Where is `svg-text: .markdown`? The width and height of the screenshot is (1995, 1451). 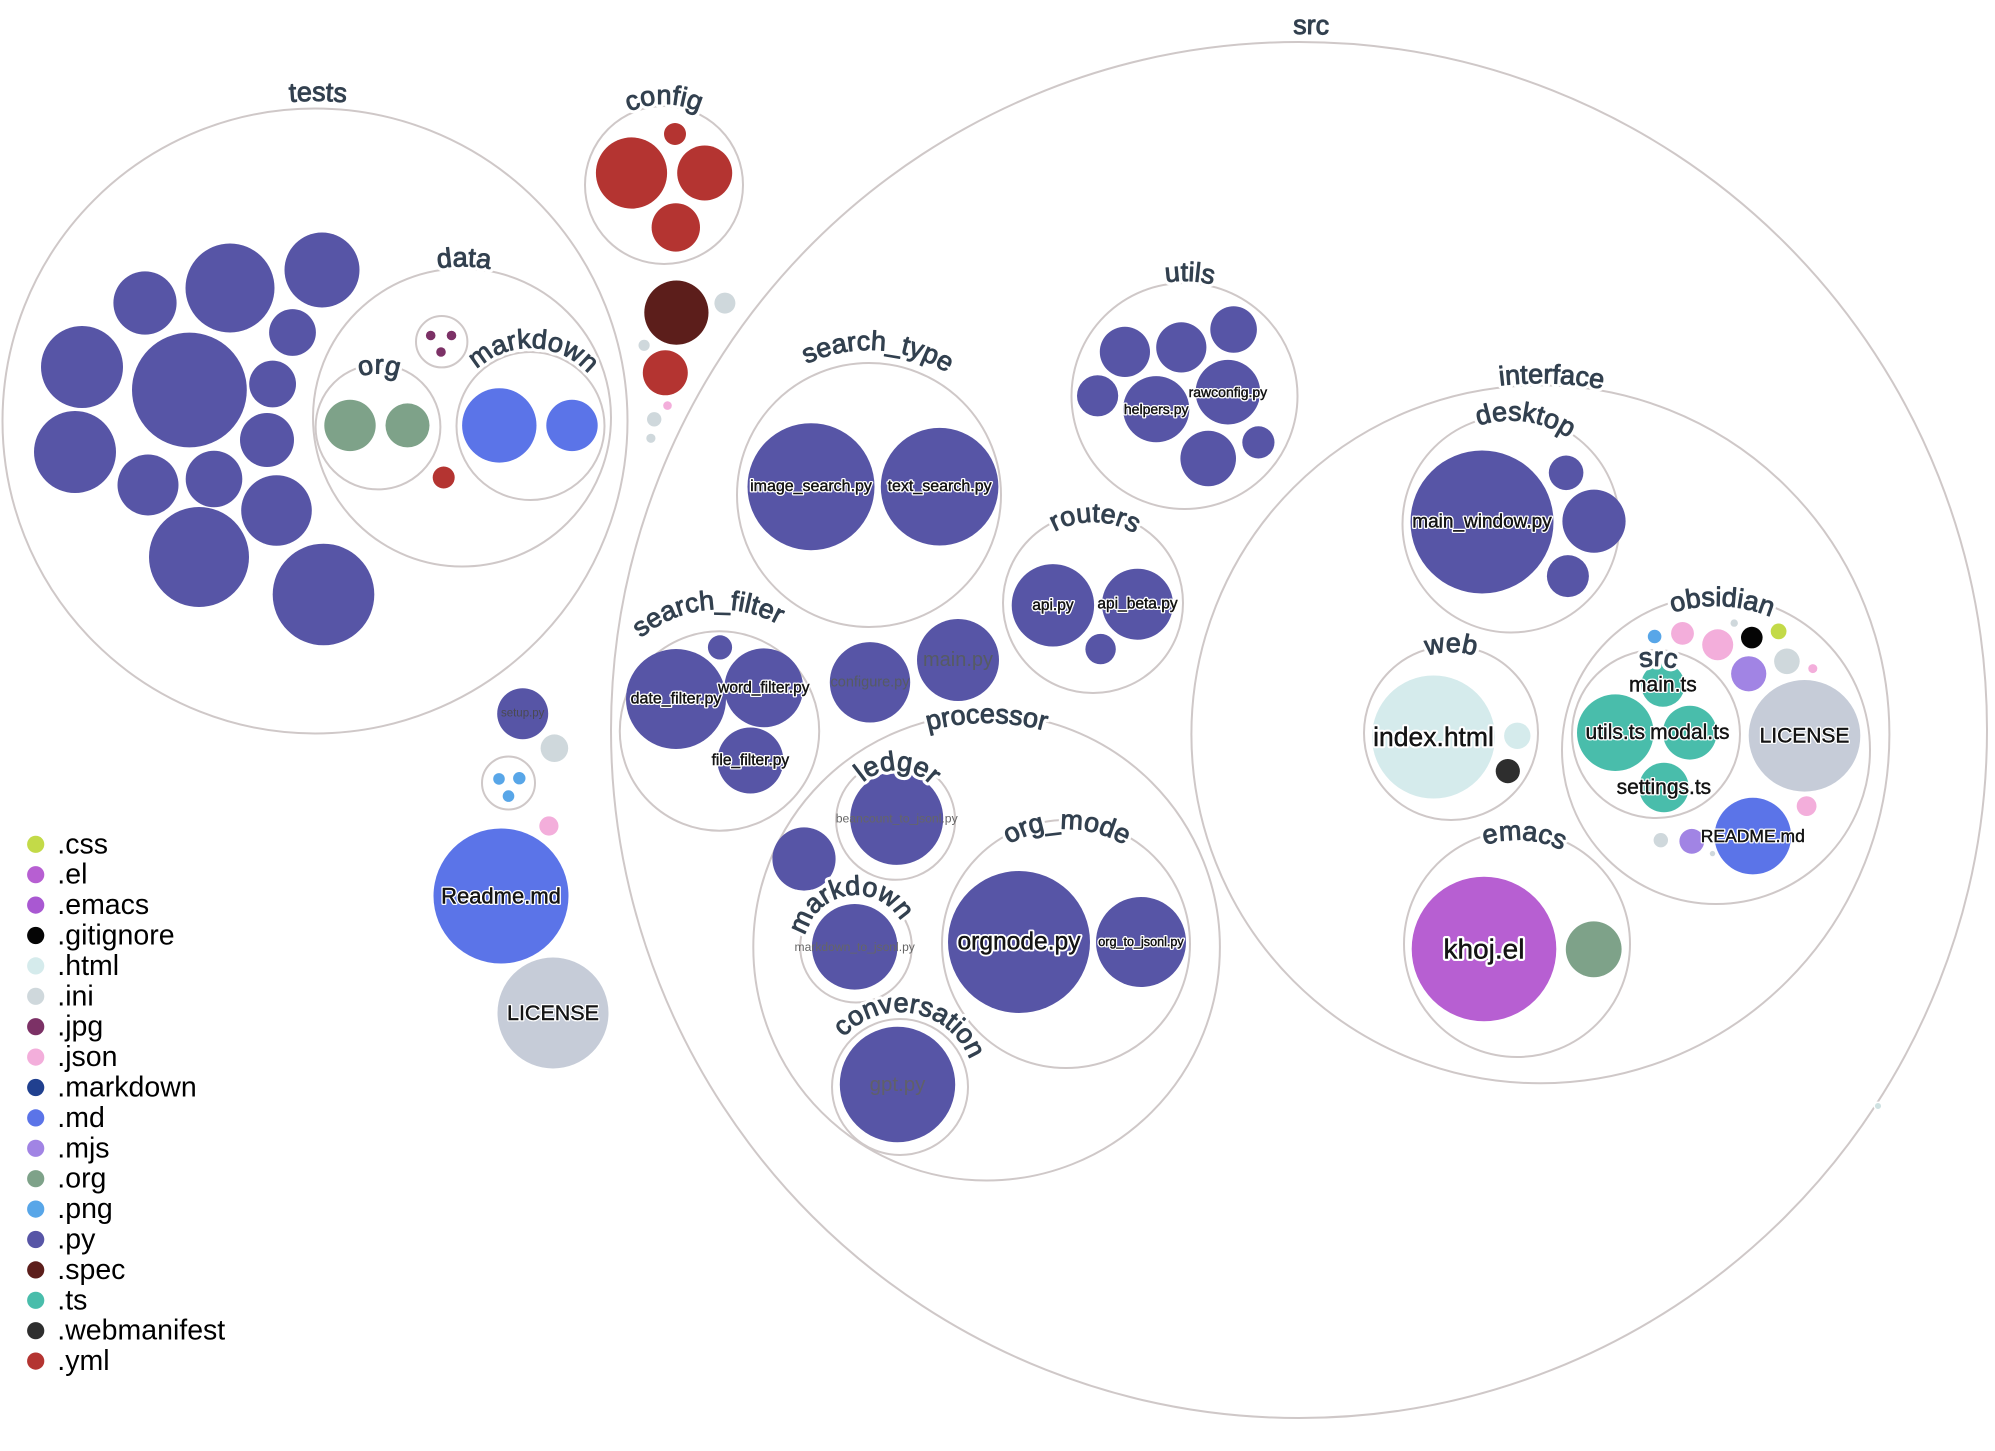
svg-text: .markdown is located at coordinates (126, 1088).